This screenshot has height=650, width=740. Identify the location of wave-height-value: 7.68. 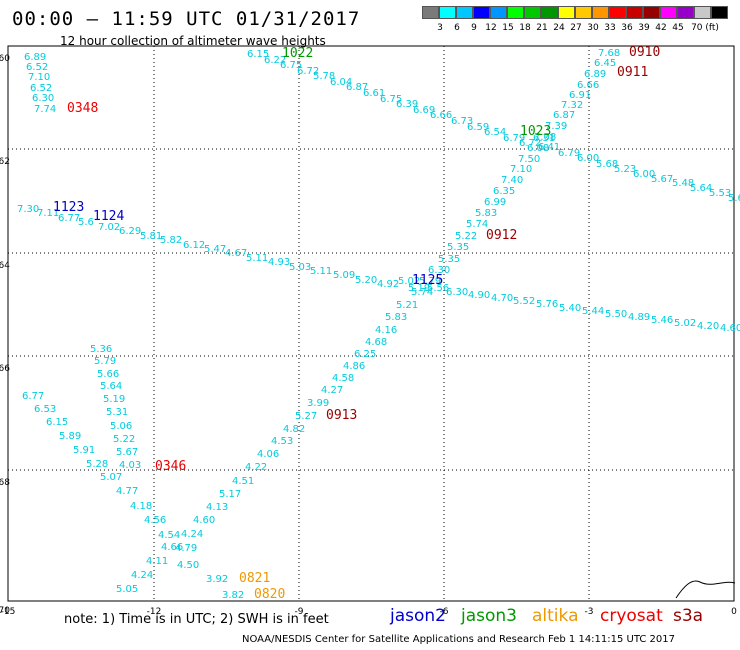
(609, 53).